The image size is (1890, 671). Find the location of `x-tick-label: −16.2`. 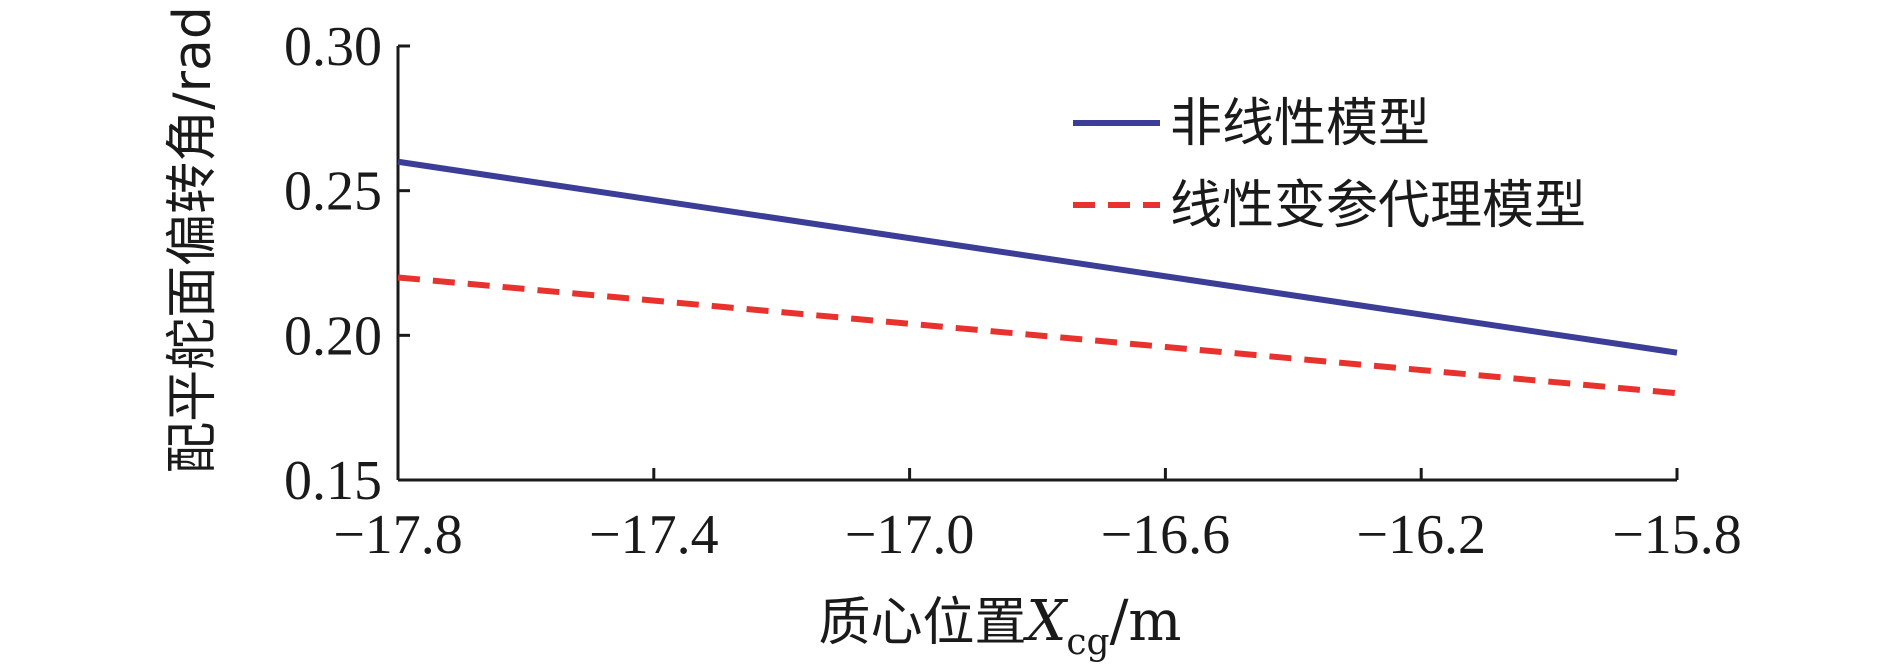

x-tick-label: −16.2 is located at coordinates (1421, 535).